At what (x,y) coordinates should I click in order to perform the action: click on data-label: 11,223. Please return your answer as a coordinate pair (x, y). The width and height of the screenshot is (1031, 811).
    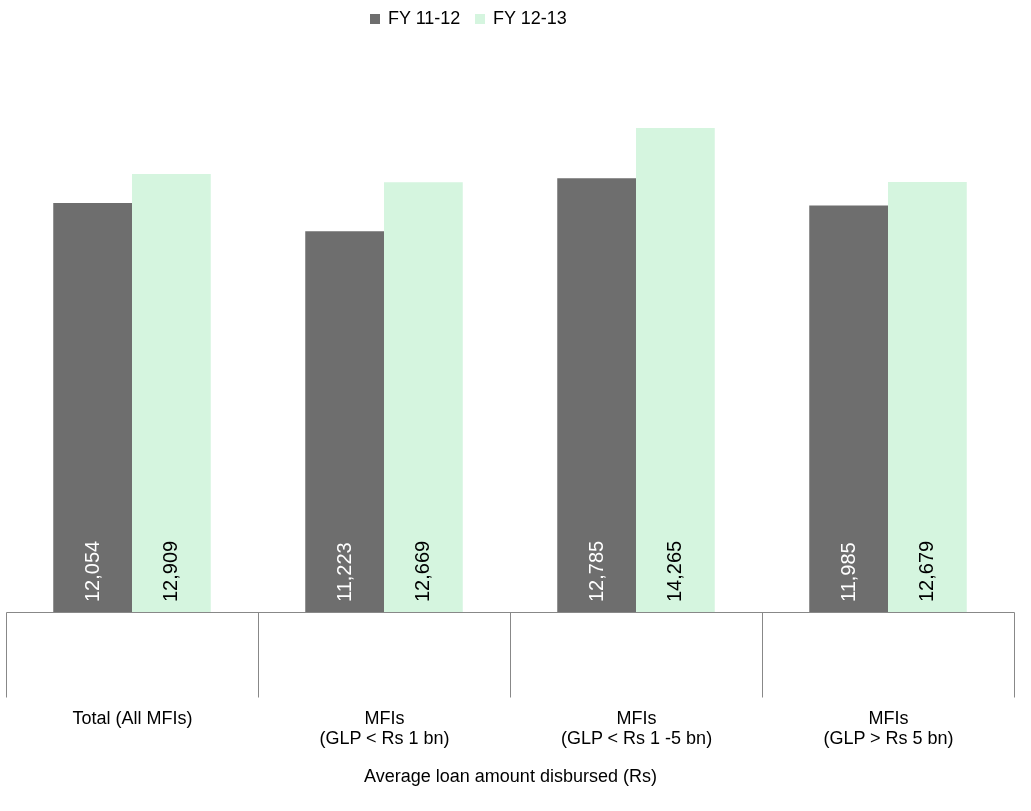
    Looking at the image, I should click on (343, 572).